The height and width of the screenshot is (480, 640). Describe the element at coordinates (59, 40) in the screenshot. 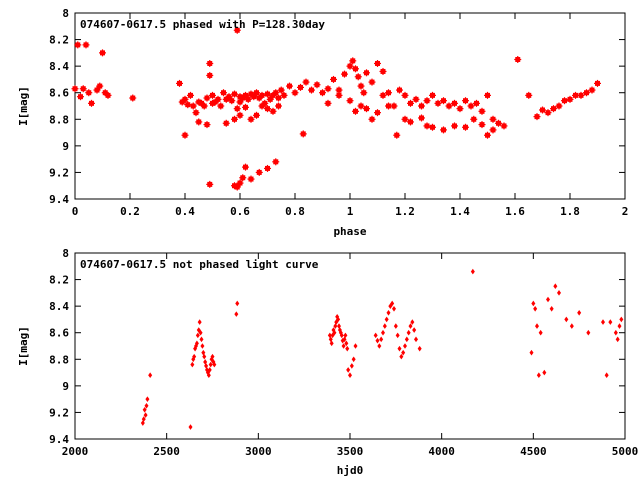

I see `top-y-tick-label: 8.2` at that location.